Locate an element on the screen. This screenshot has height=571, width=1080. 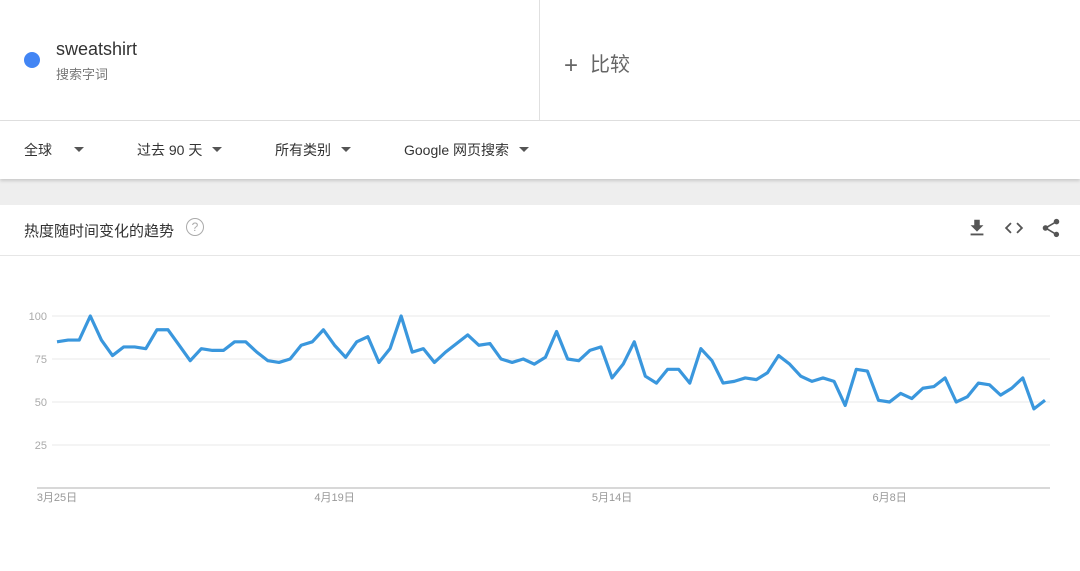
card-divider is located at coordinates (540, 255).